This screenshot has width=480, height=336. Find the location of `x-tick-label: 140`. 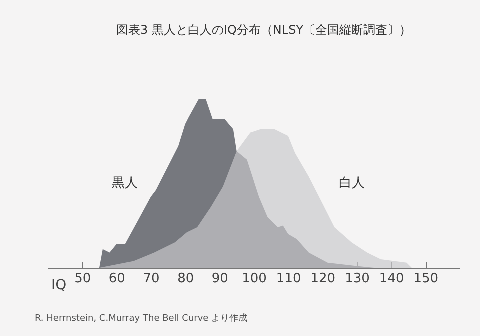

x-tick-label: 140 is located at coordinates (391, 279).